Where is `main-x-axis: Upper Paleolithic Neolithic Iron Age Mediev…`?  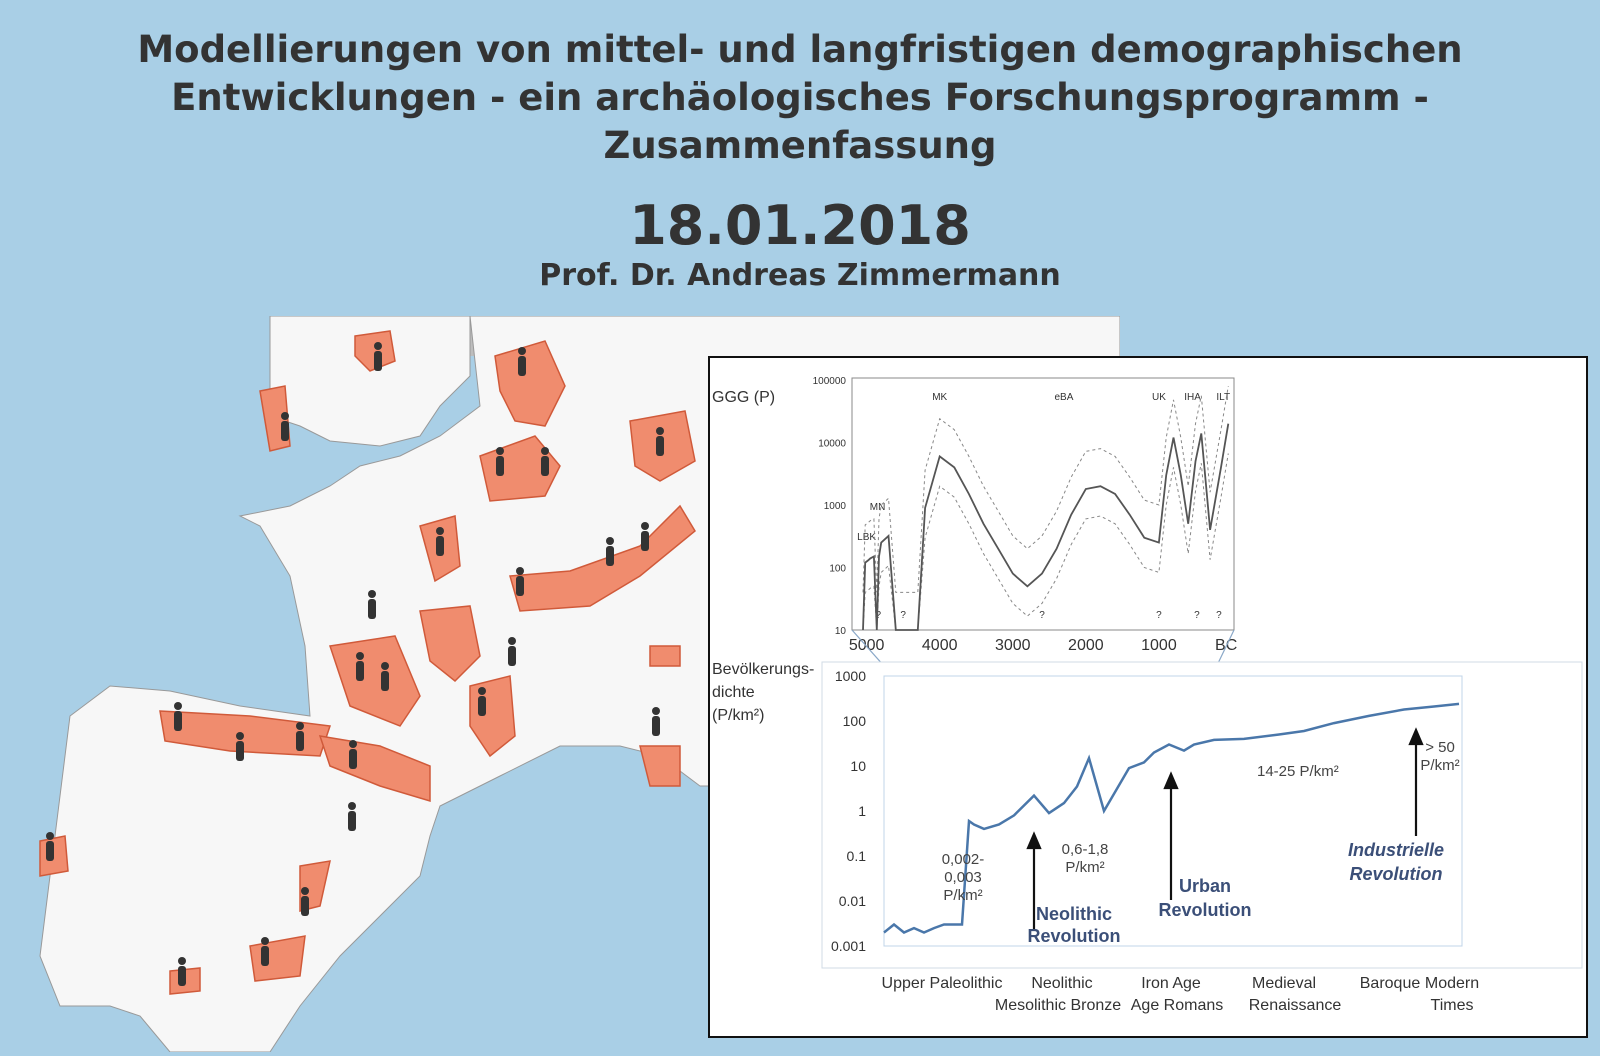 main-x-axis: Upper Paleolithic Neolithic Iron Age Mediev… is located at coordinates (1181, 994).